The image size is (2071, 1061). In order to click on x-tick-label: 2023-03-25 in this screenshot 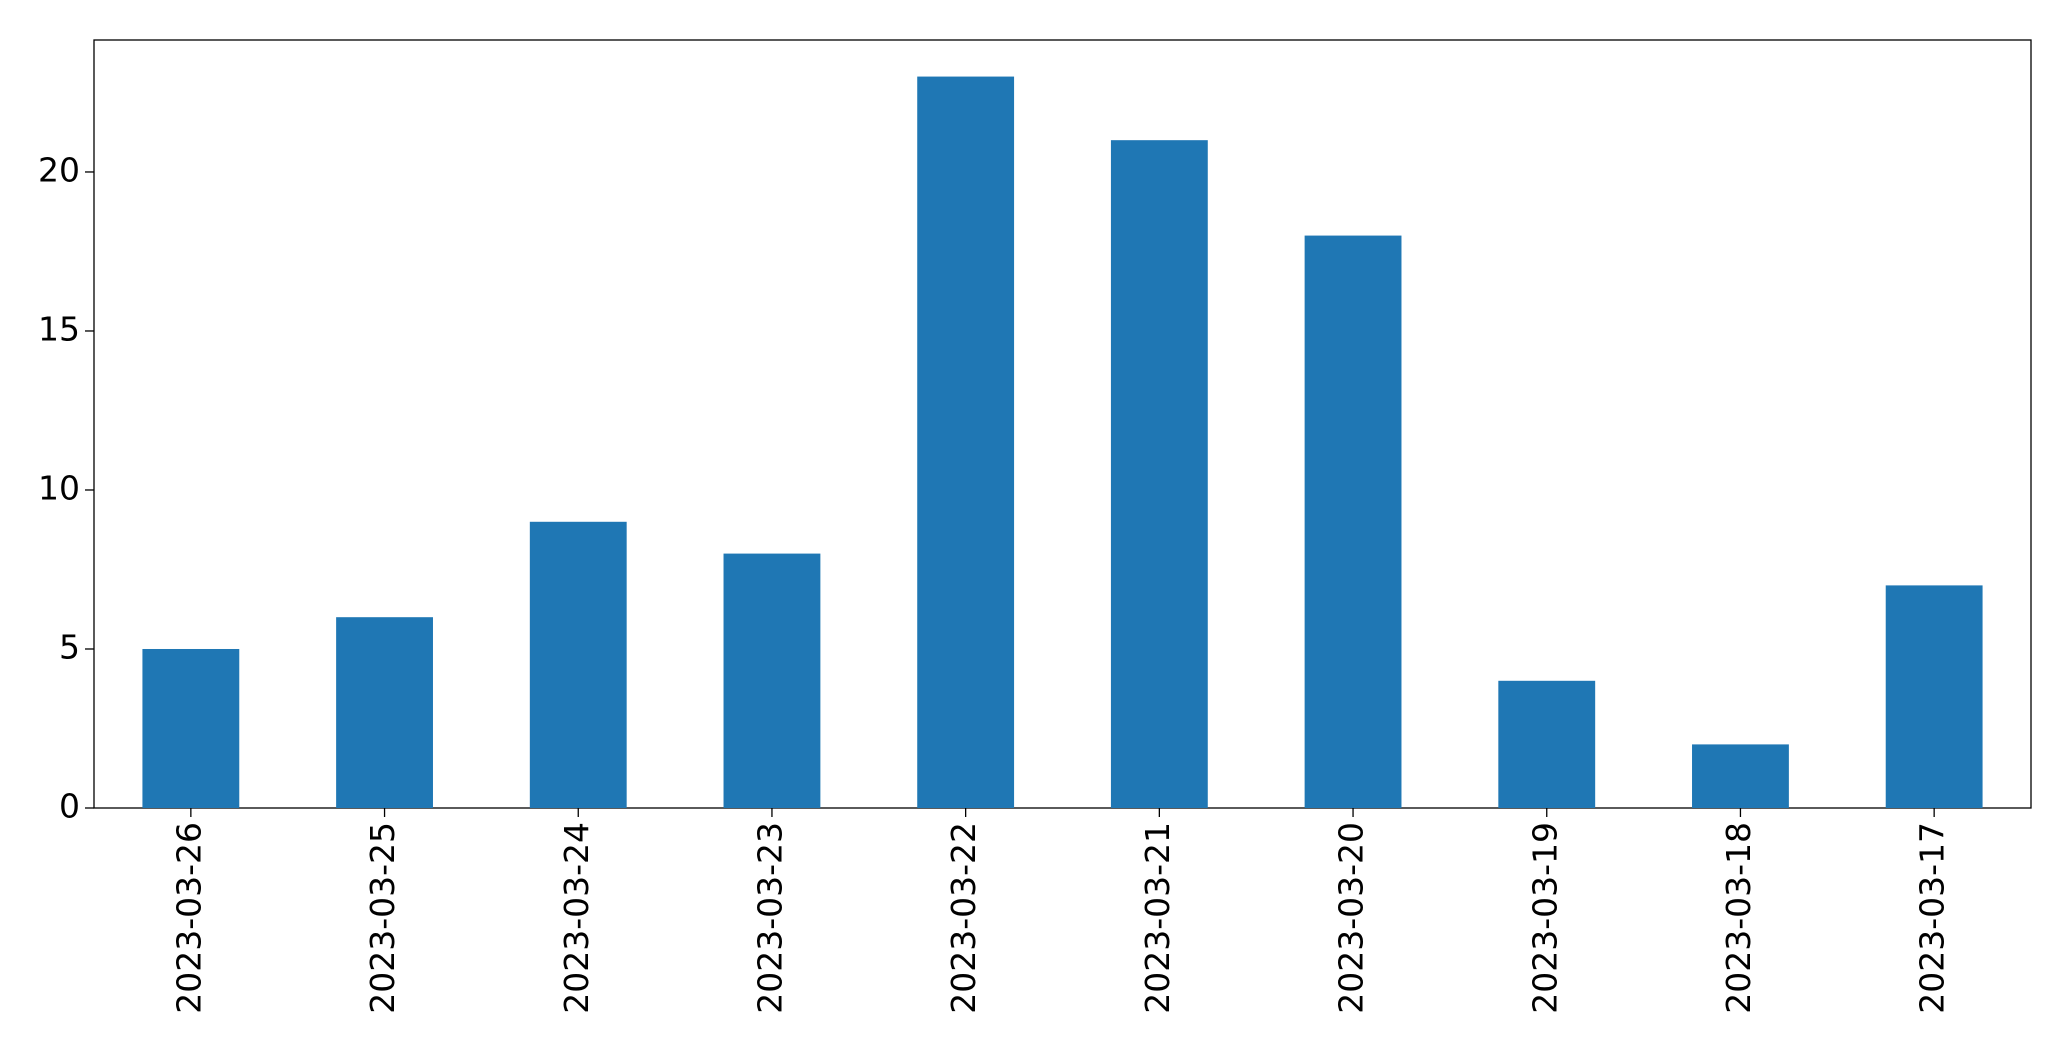, I will do `click(382, 918)`.